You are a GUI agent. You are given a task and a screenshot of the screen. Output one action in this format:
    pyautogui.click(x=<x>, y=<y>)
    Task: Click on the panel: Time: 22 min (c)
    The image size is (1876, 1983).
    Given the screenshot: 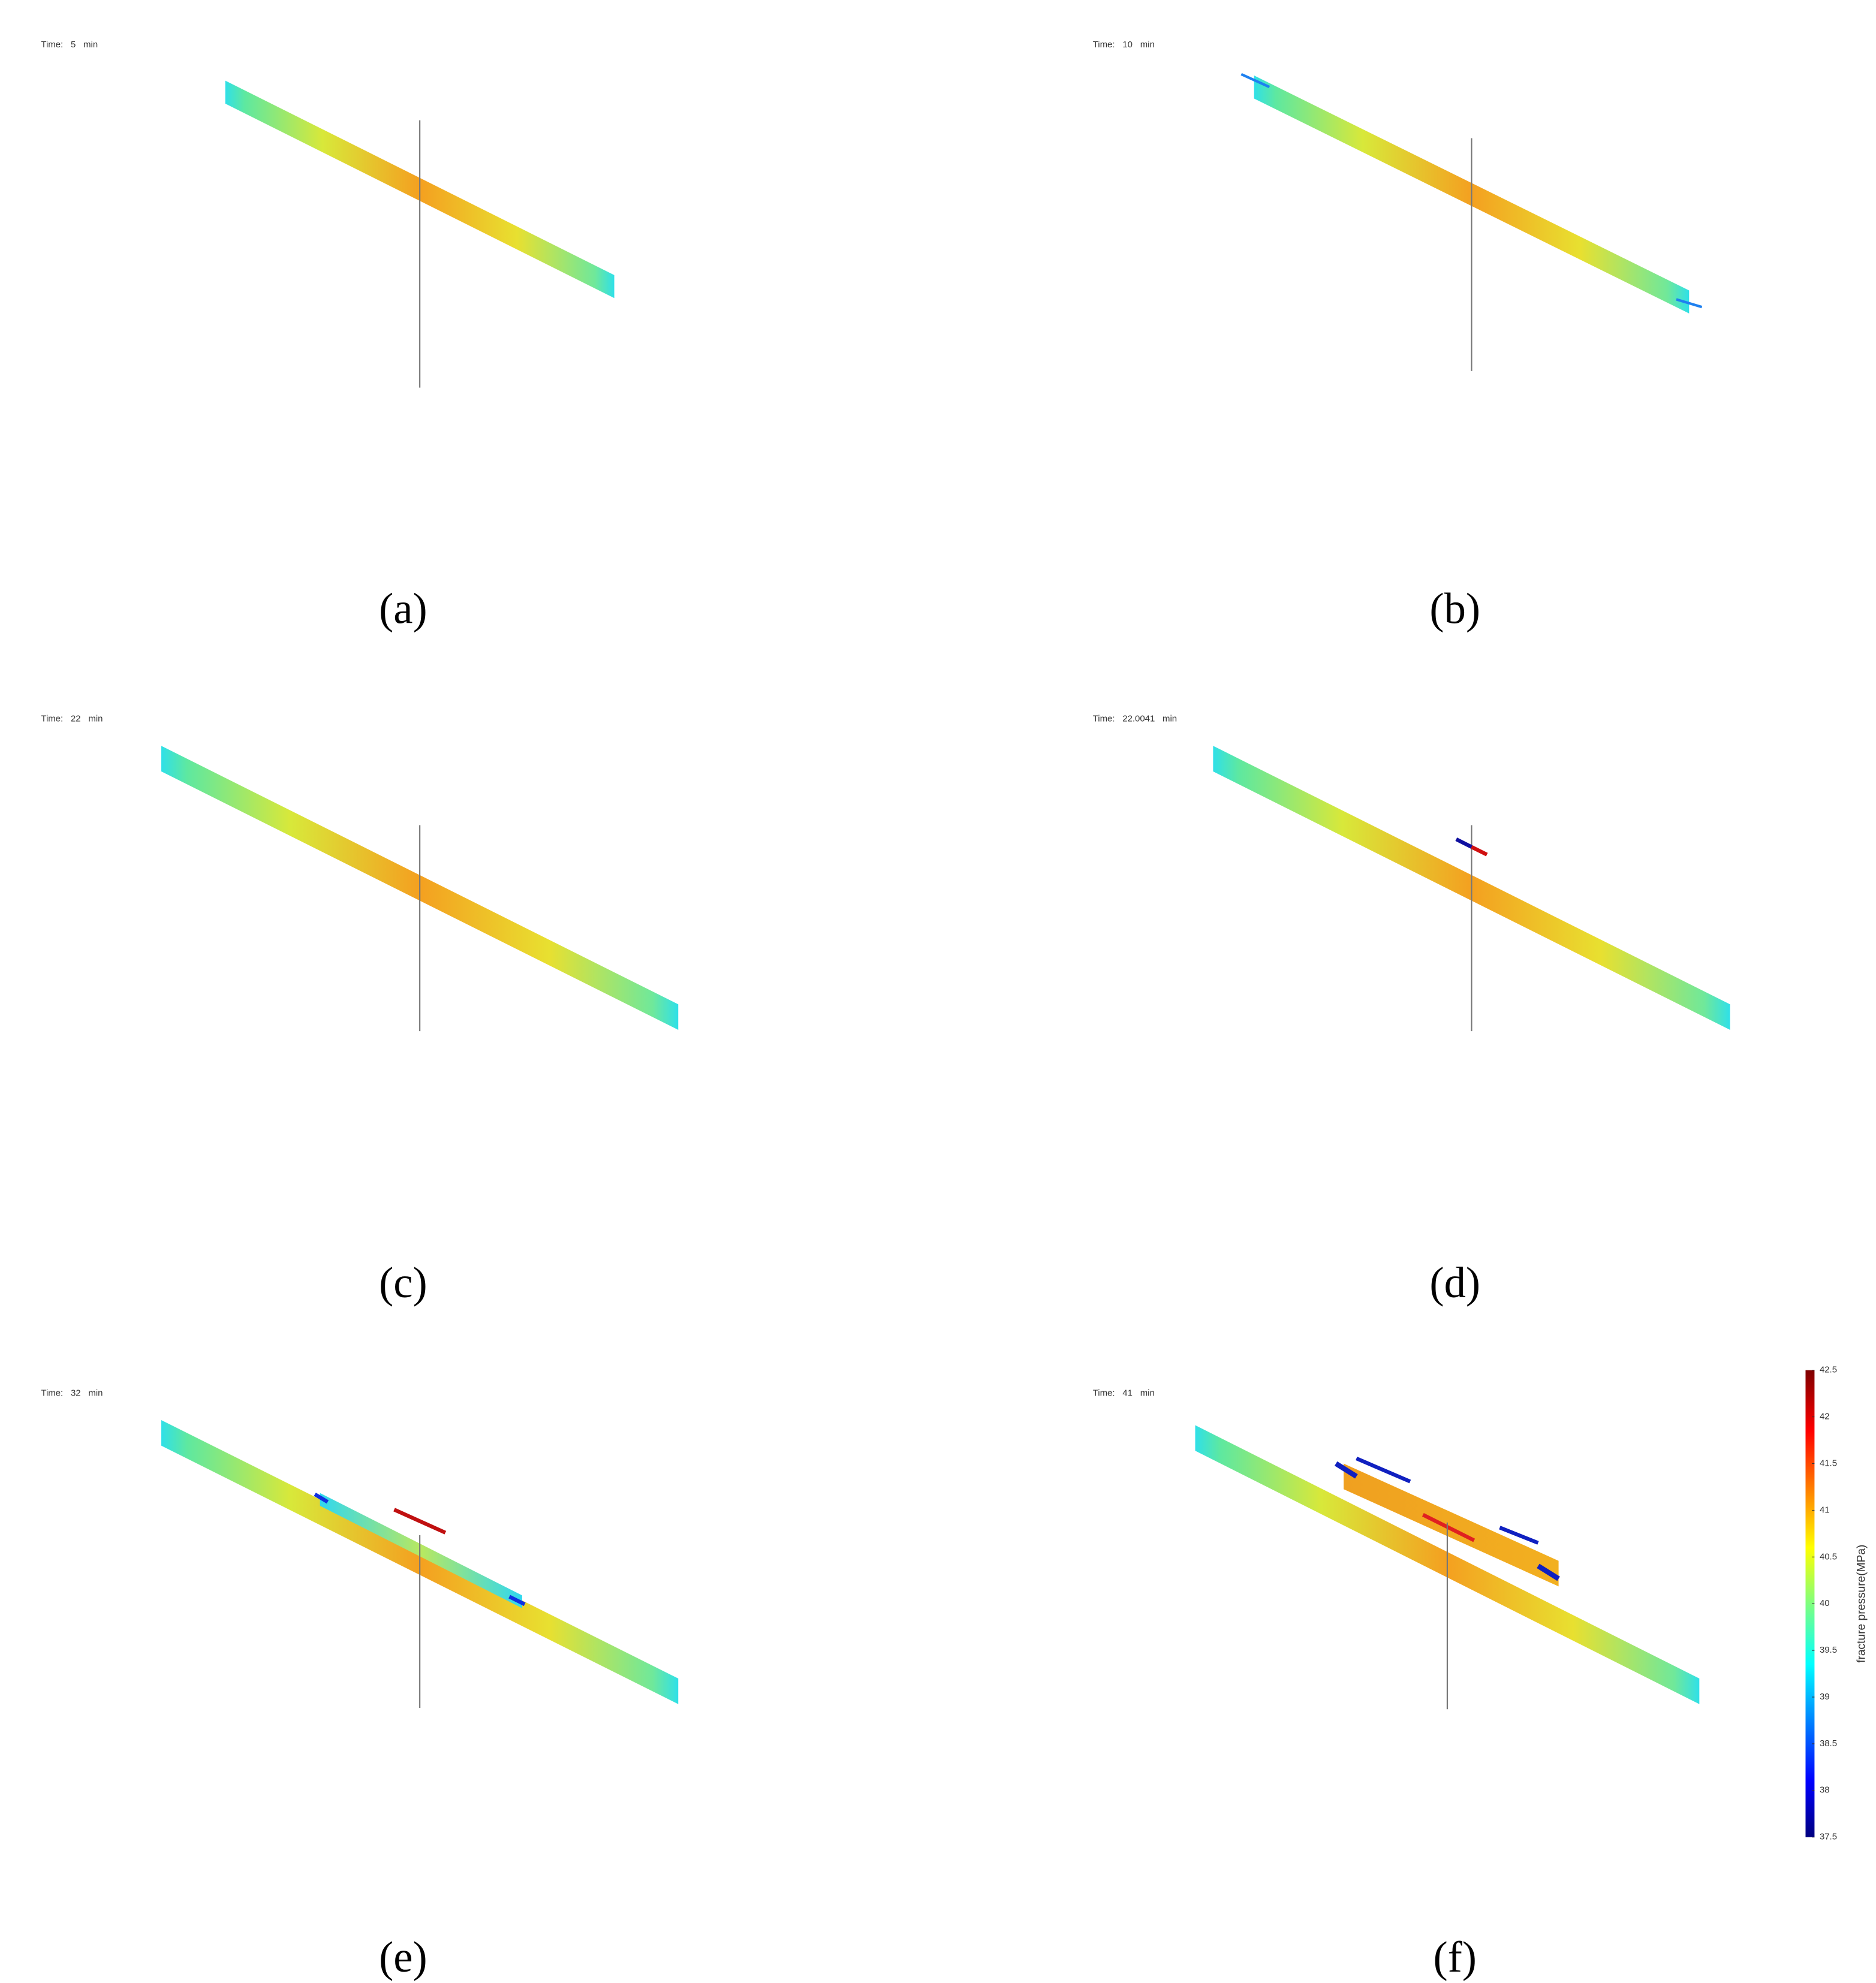 What is the action you would take?
    pyautogui.click(x=360, y=1010)
    